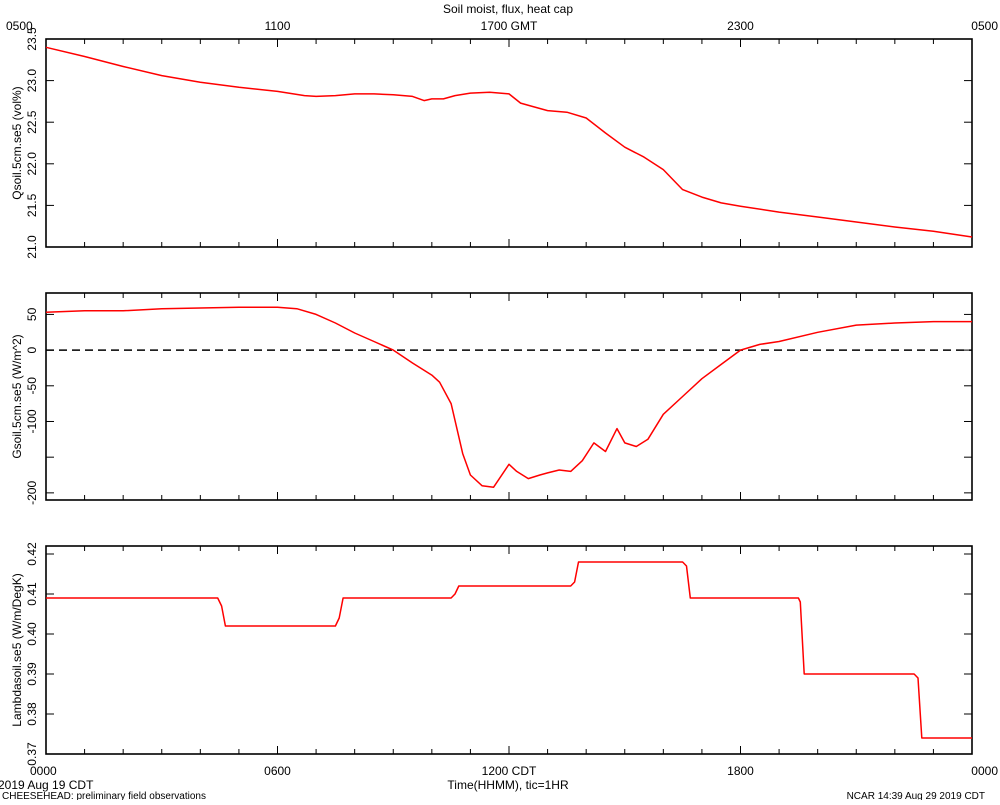 This screenshot has width=1000, height=805. I want to click on bottom-tick-label: 1200 CDT, so click(509, 771).